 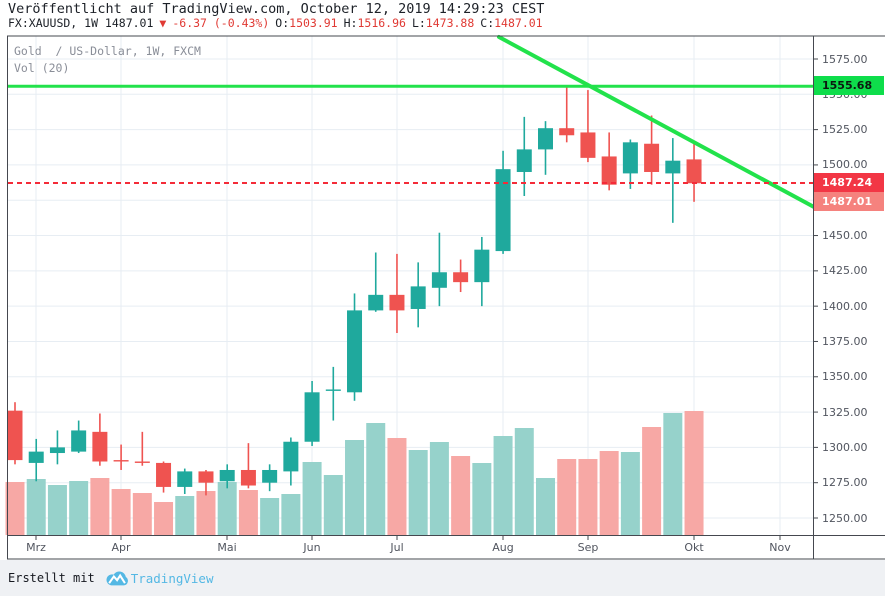 I want to click on symbol-info: FX:XAUUSD, 1W 1487.01, so click(x=81, y=23).